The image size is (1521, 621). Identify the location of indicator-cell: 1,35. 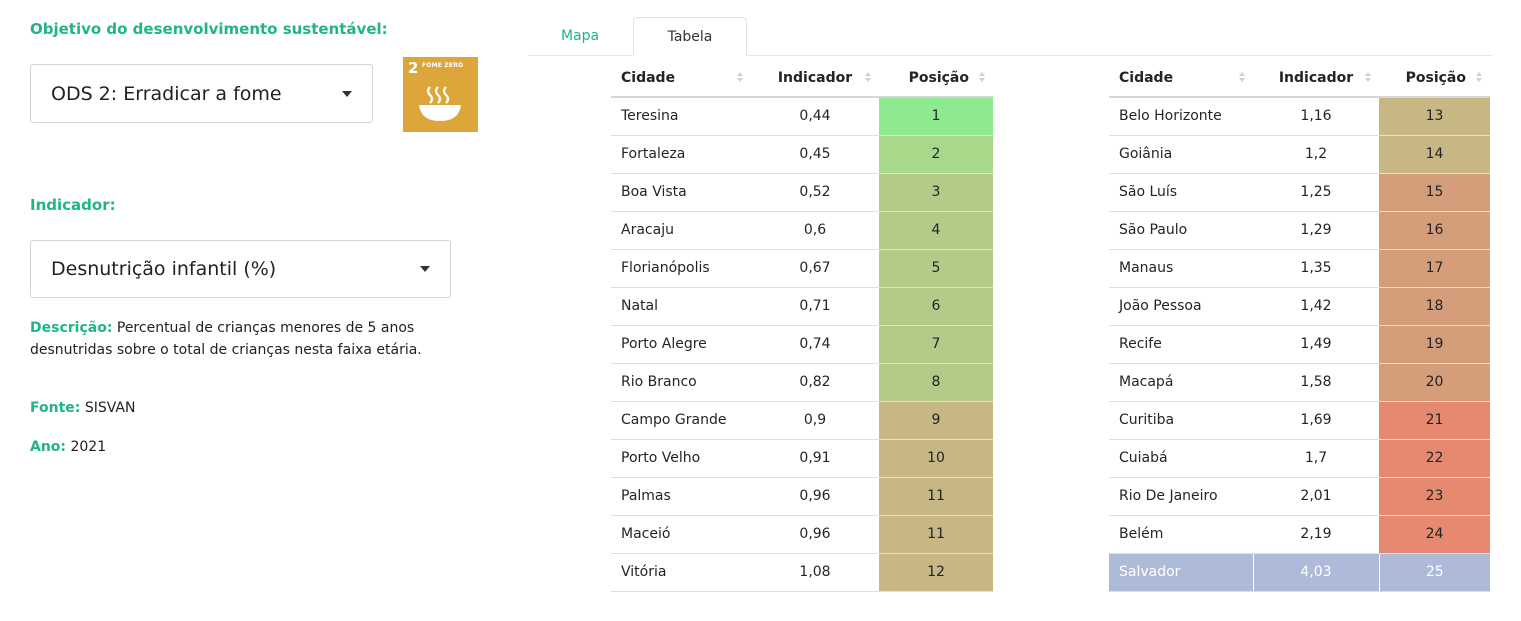
(1316, 268).